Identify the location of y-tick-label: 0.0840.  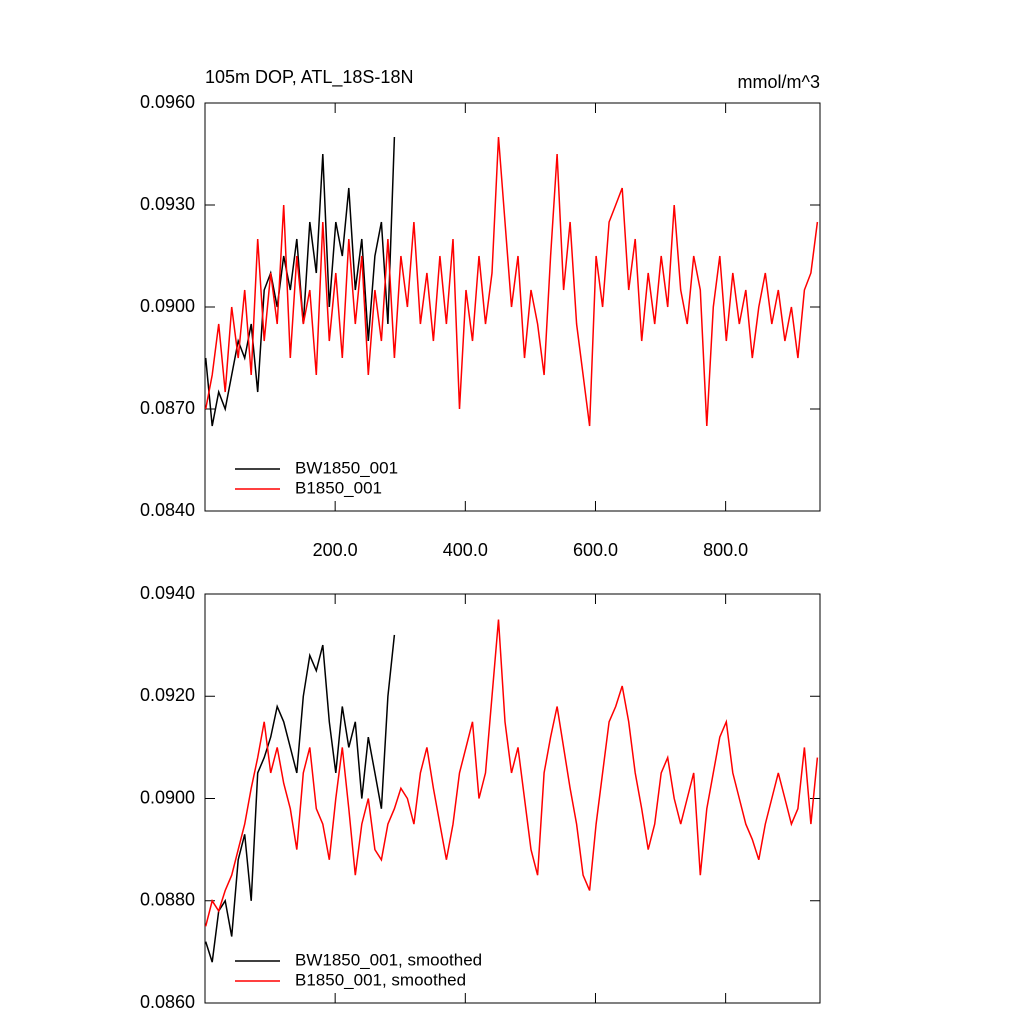
(167, 510).